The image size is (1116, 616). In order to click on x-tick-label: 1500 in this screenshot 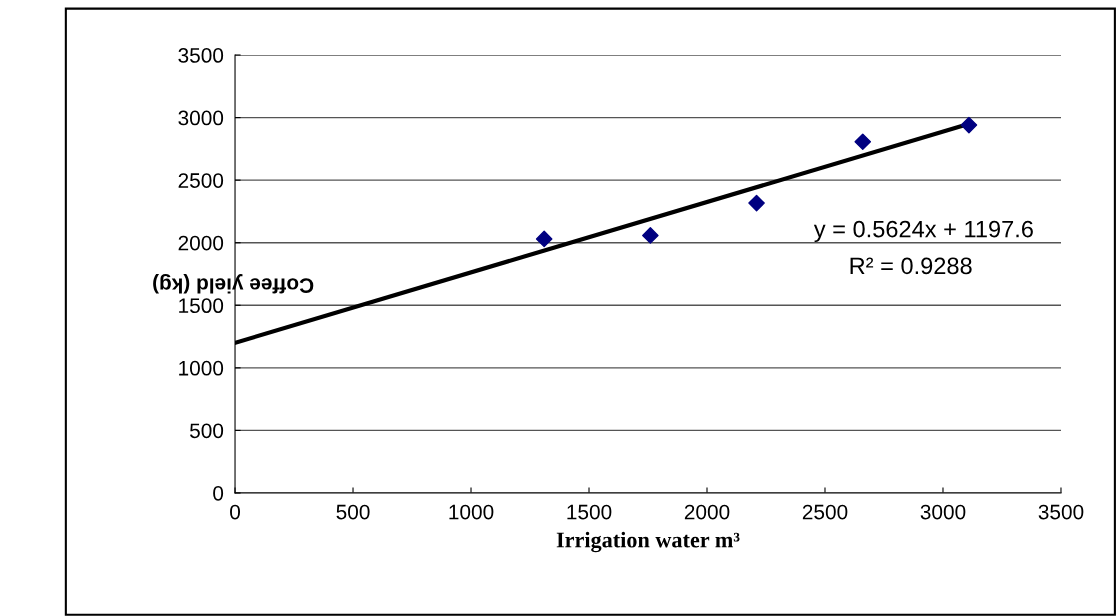, I will do `click(589, 512)`.